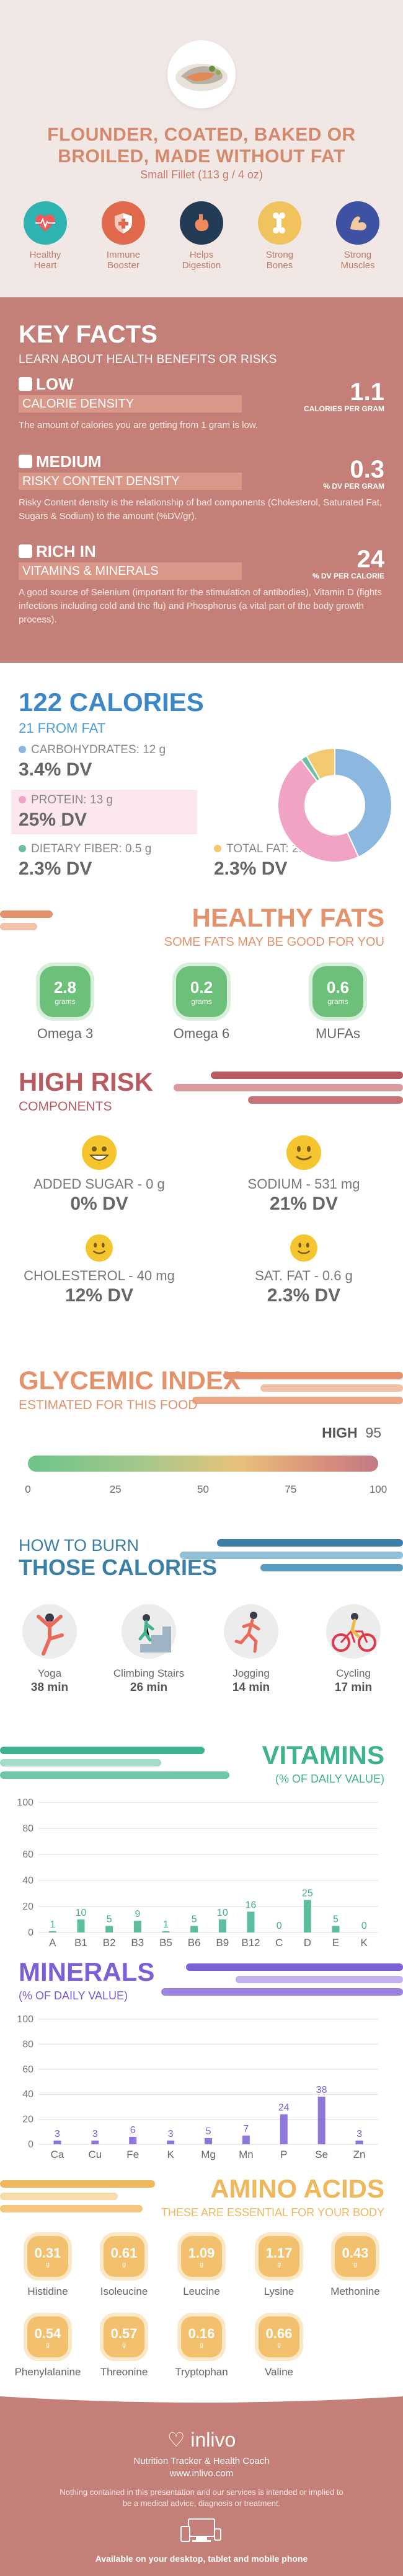 The width and height of the screenshot is (403, 2576). What do you see at coordinates (203, 1464) in the screenshot?
I see `glycemic-gradient-bar` at bounding box center [203, 1464].